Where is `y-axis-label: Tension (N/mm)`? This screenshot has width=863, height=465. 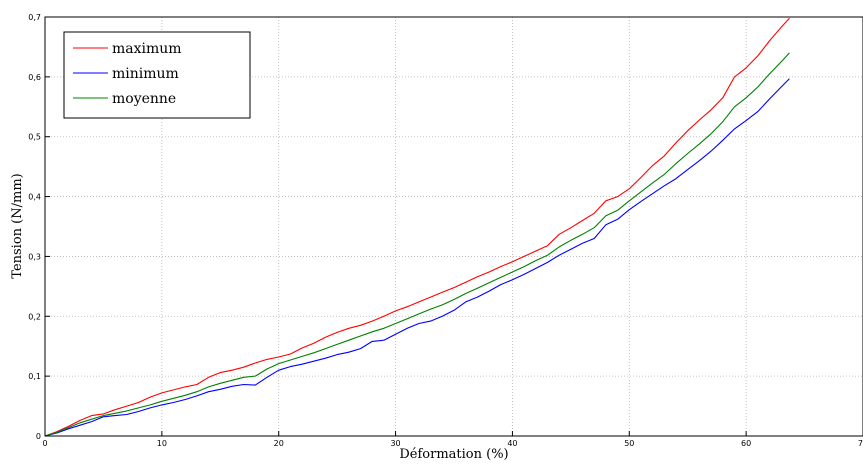 y-axis-label: Tension (N/mm) is located at coordinates (17, 225).